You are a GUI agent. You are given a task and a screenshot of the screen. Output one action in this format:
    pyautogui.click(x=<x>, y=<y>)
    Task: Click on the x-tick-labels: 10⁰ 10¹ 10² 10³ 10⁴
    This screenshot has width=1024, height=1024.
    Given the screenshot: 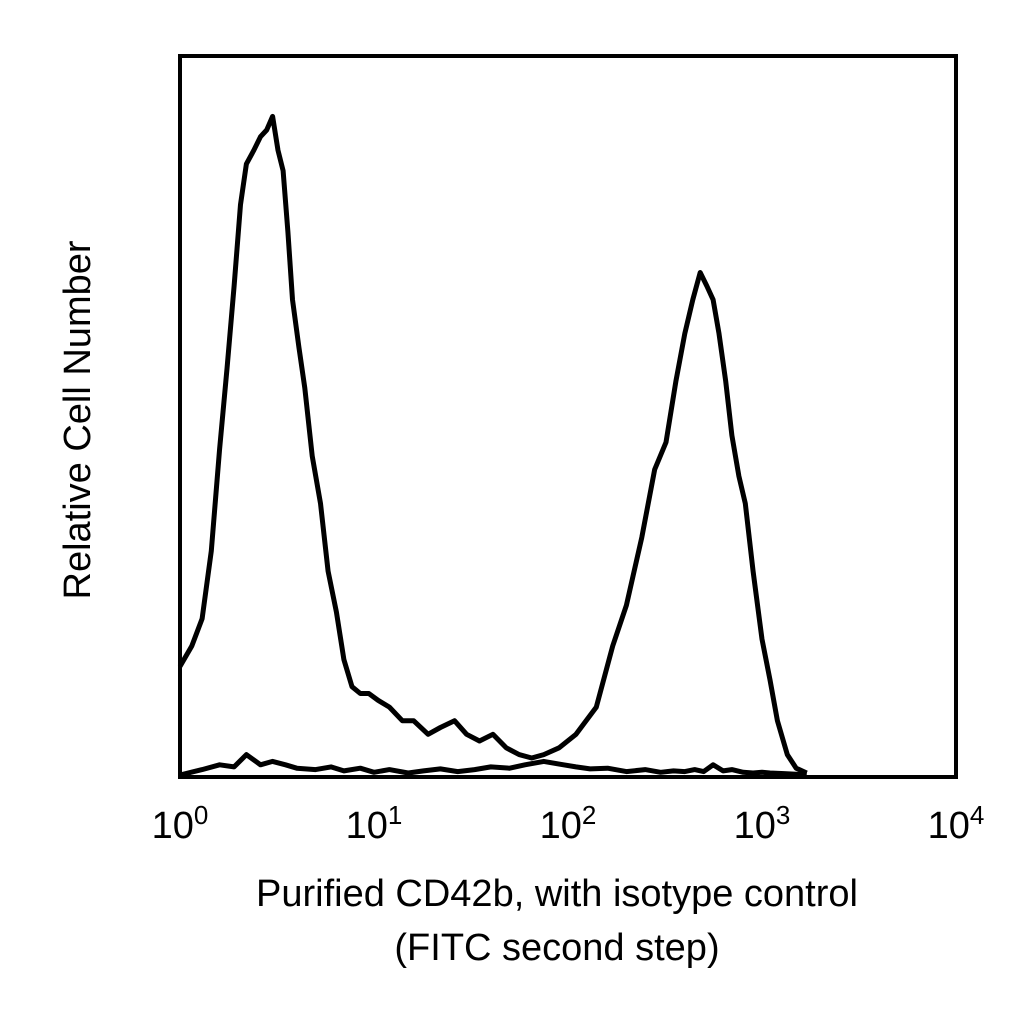 What is the action you would take?
    pyautogui.click(x=568, y=823)
    